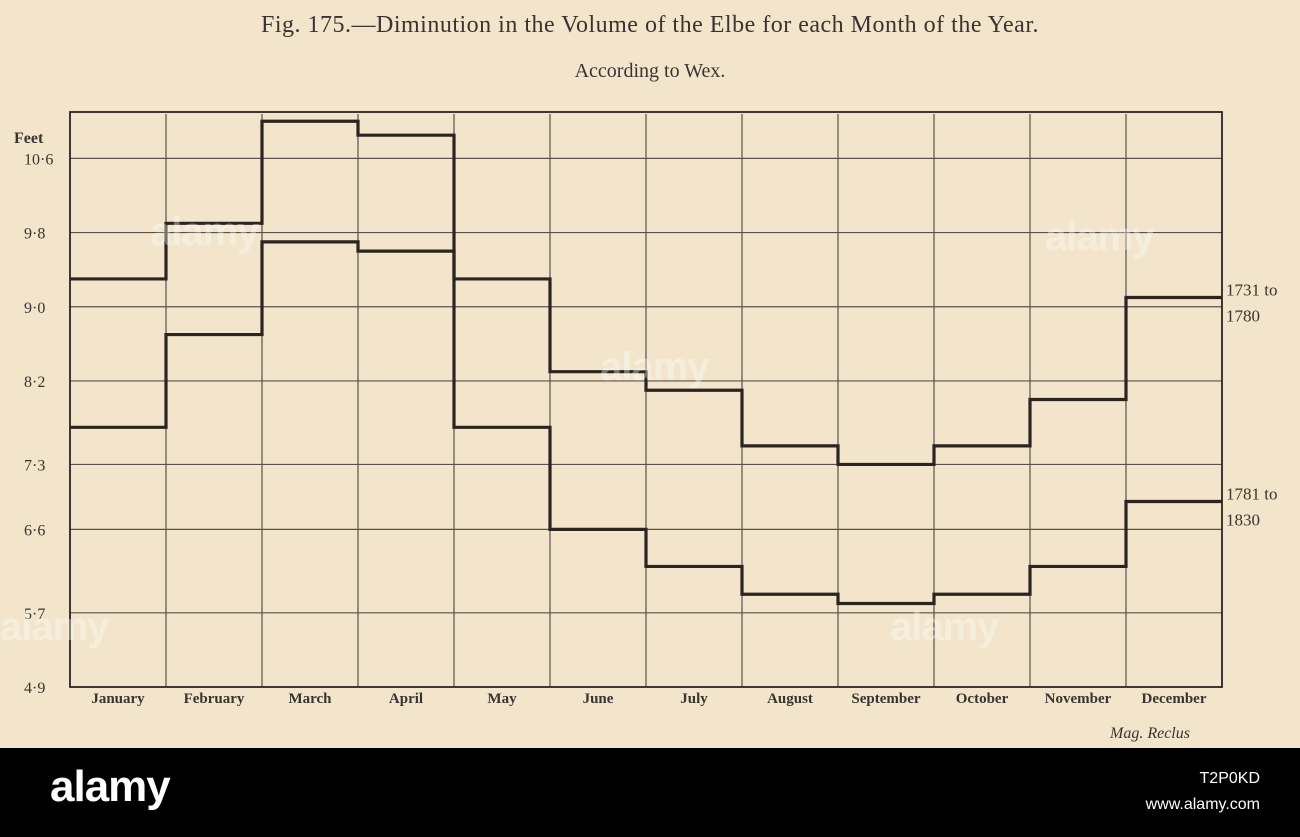 This screenshot has height=837, width=1300. Describe the element at coordinates (110, 786) in the screenshot. I see `alamy-logo: alamy` at that location.